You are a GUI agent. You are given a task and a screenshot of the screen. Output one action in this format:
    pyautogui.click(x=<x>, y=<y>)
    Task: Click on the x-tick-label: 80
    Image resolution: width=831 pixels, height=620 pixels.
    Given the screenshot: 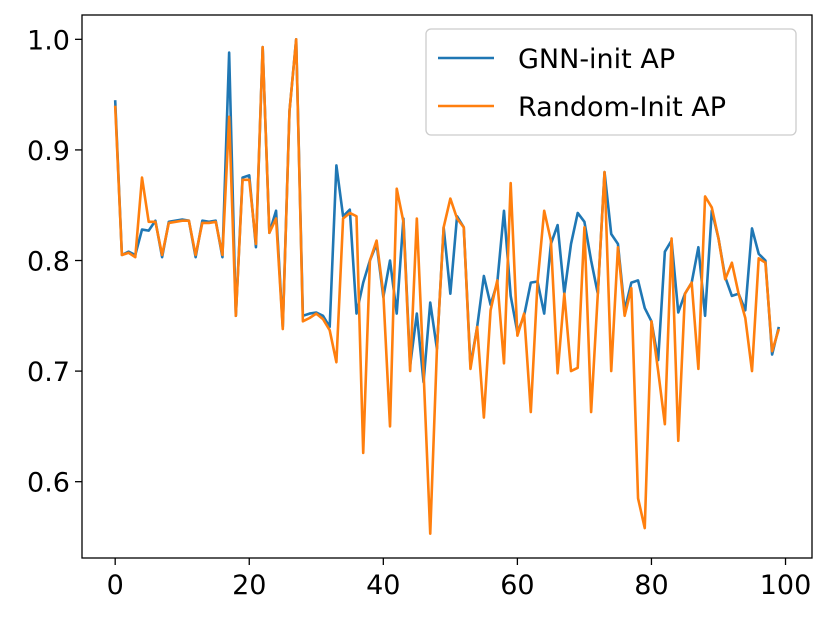 What is the action you would take?
    pyautogui.click(x=651, y=585)
    